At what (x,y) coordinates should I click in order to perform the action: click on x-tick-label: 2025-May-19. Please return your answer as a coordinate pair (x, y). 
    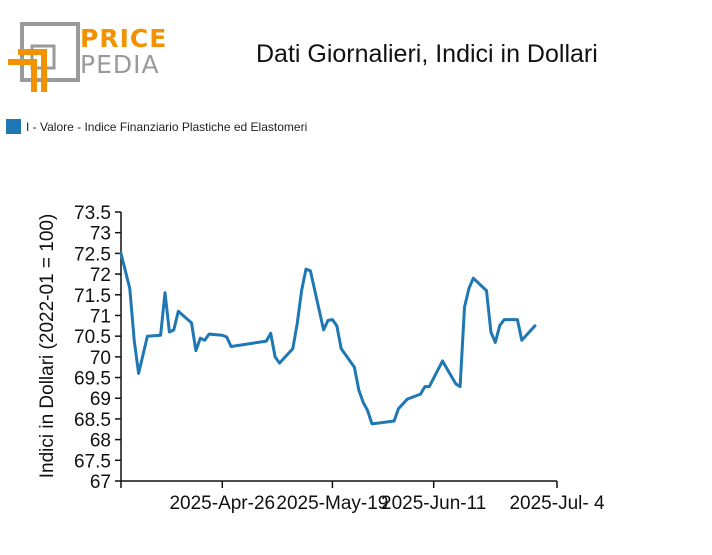
    Looking at the image, I should click on (332, 503).